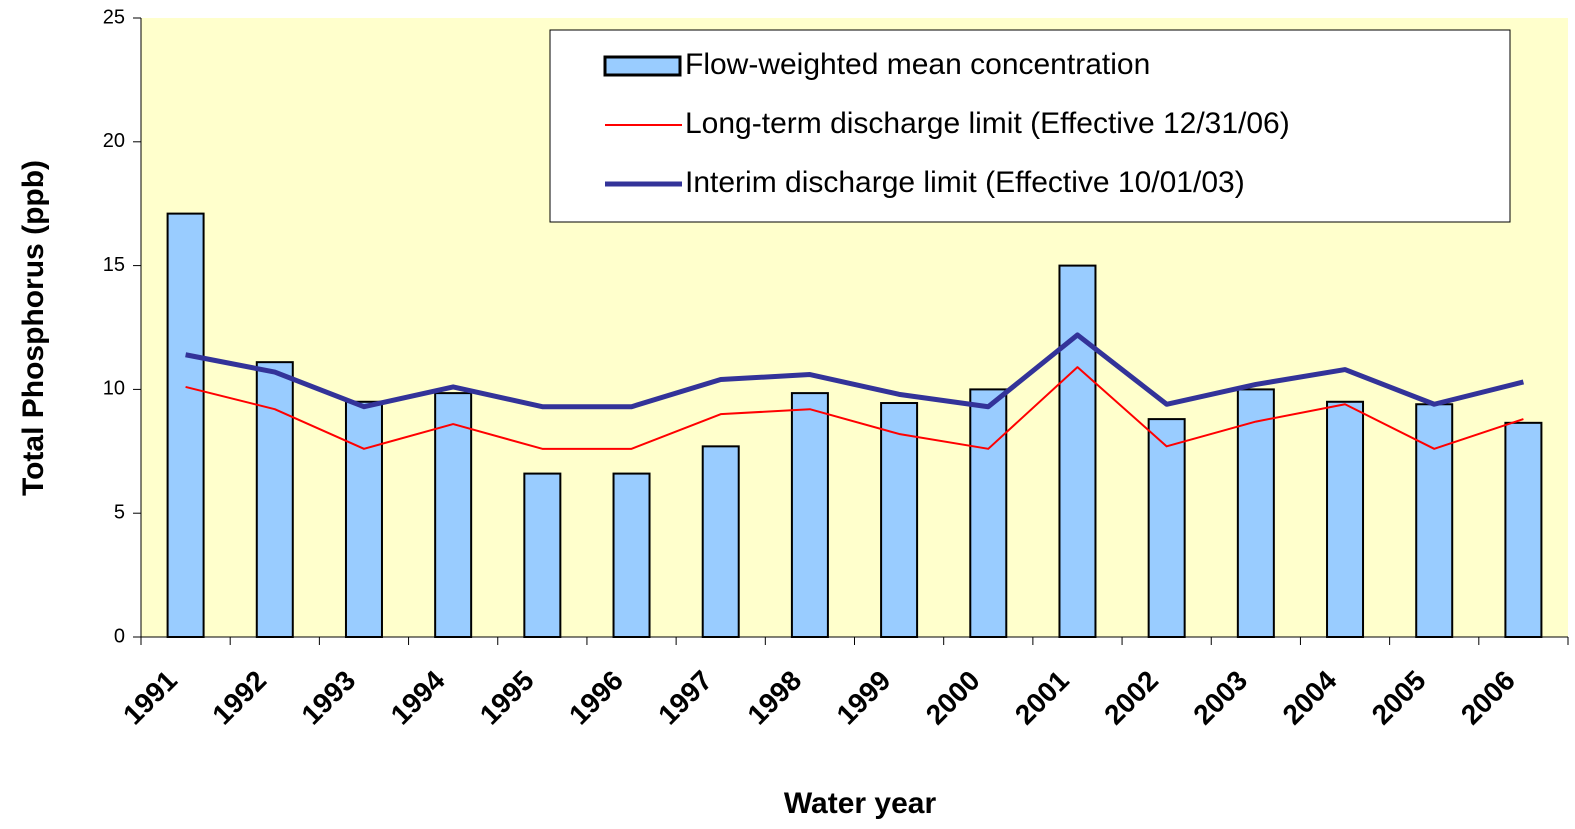 The image size is (1575, 829). Describe the element at coordinates (774, 698) in the screenshot. I see `x-tick-label: 1998` at that location.